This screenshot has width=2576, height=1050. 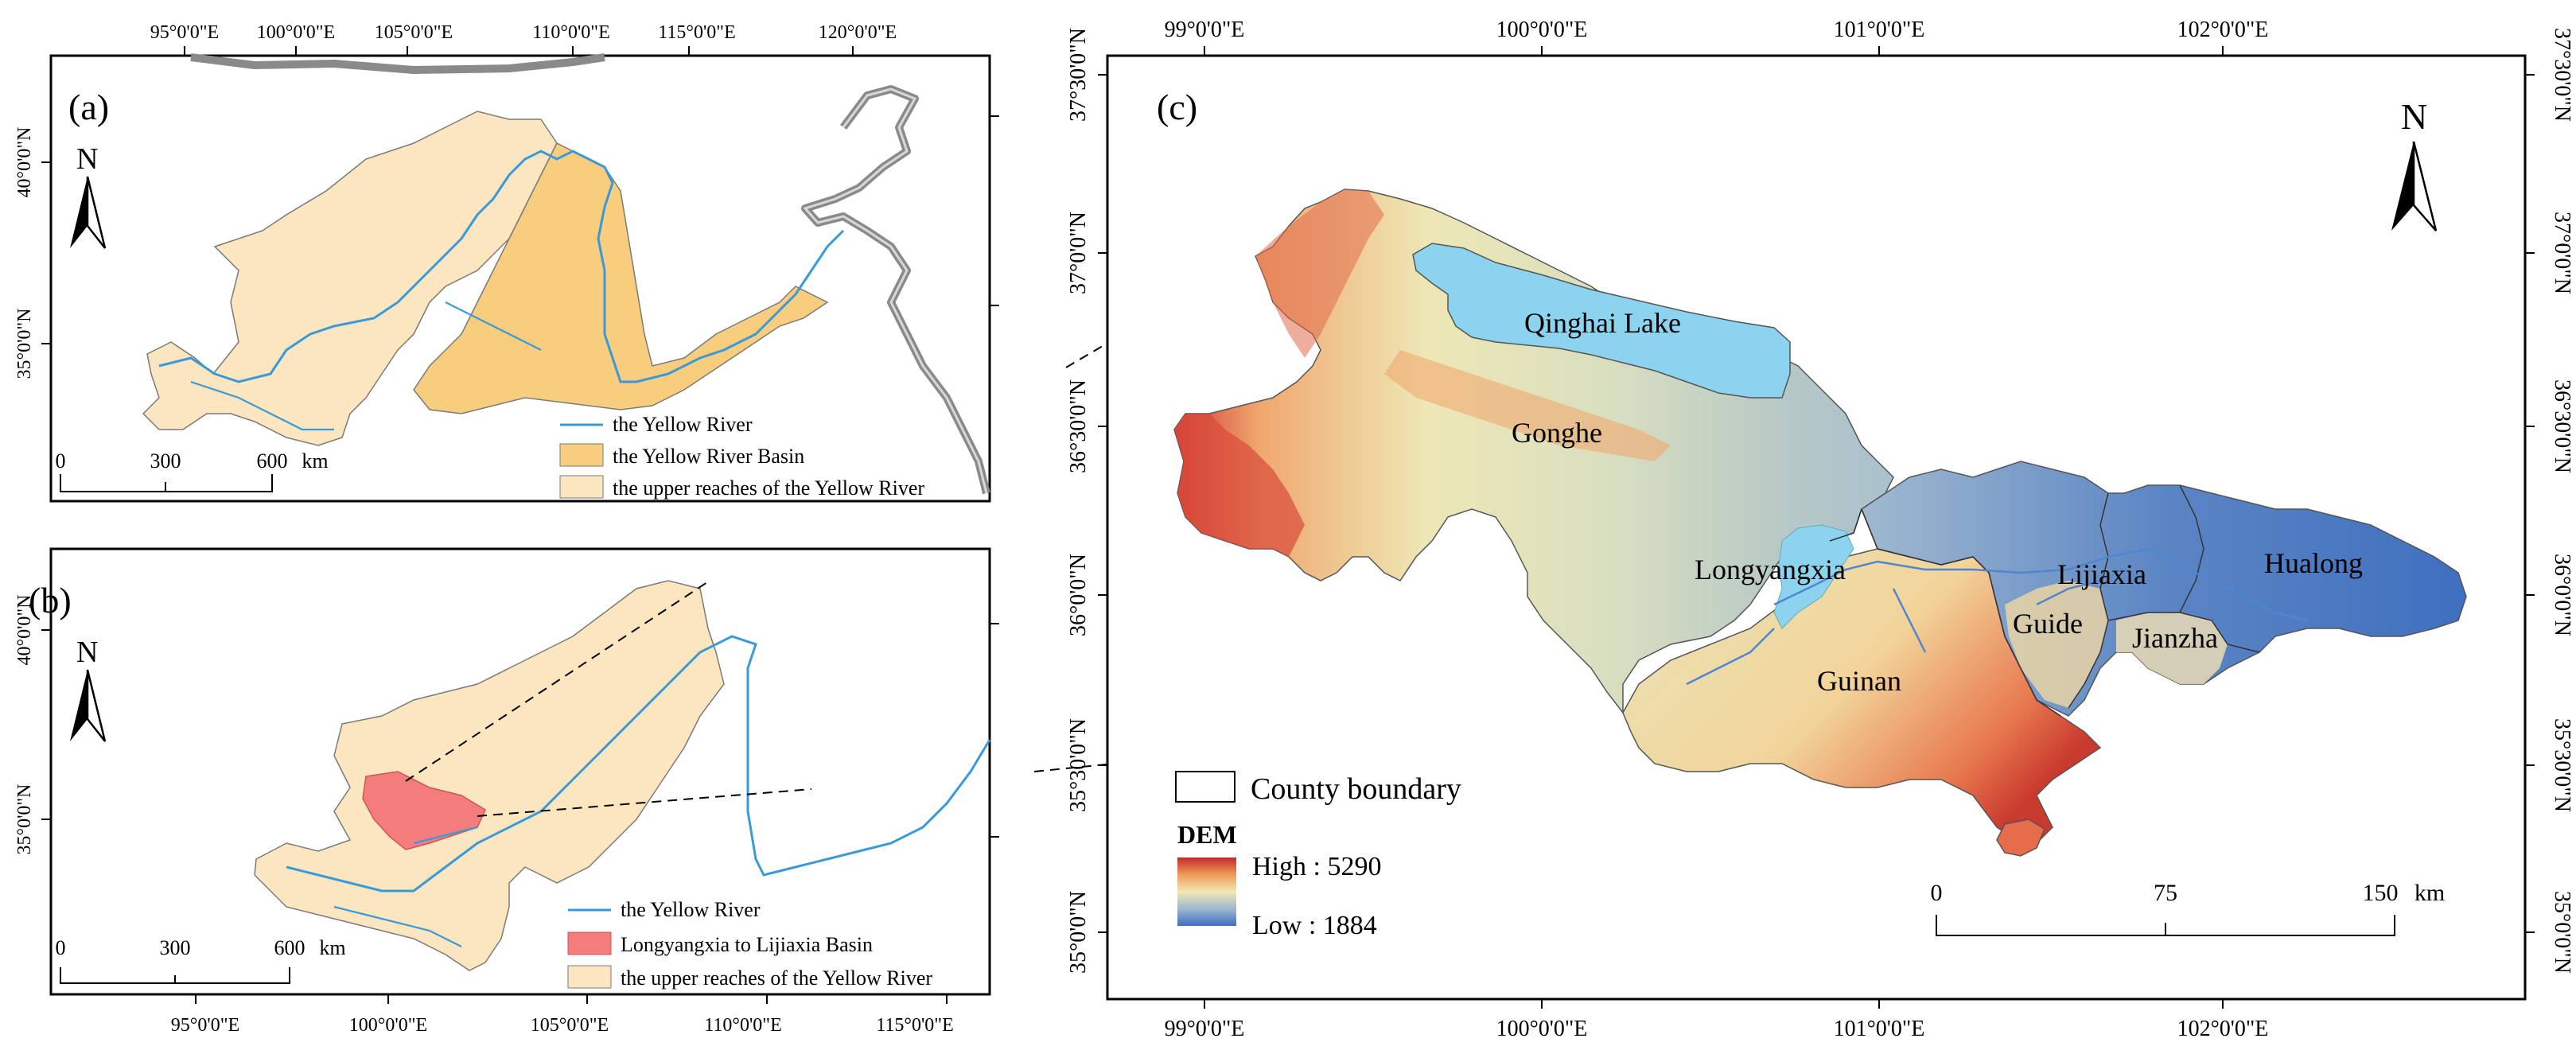 I want to click on scale-bar-a: 0 300 600 km, so click(x=193, y=470).